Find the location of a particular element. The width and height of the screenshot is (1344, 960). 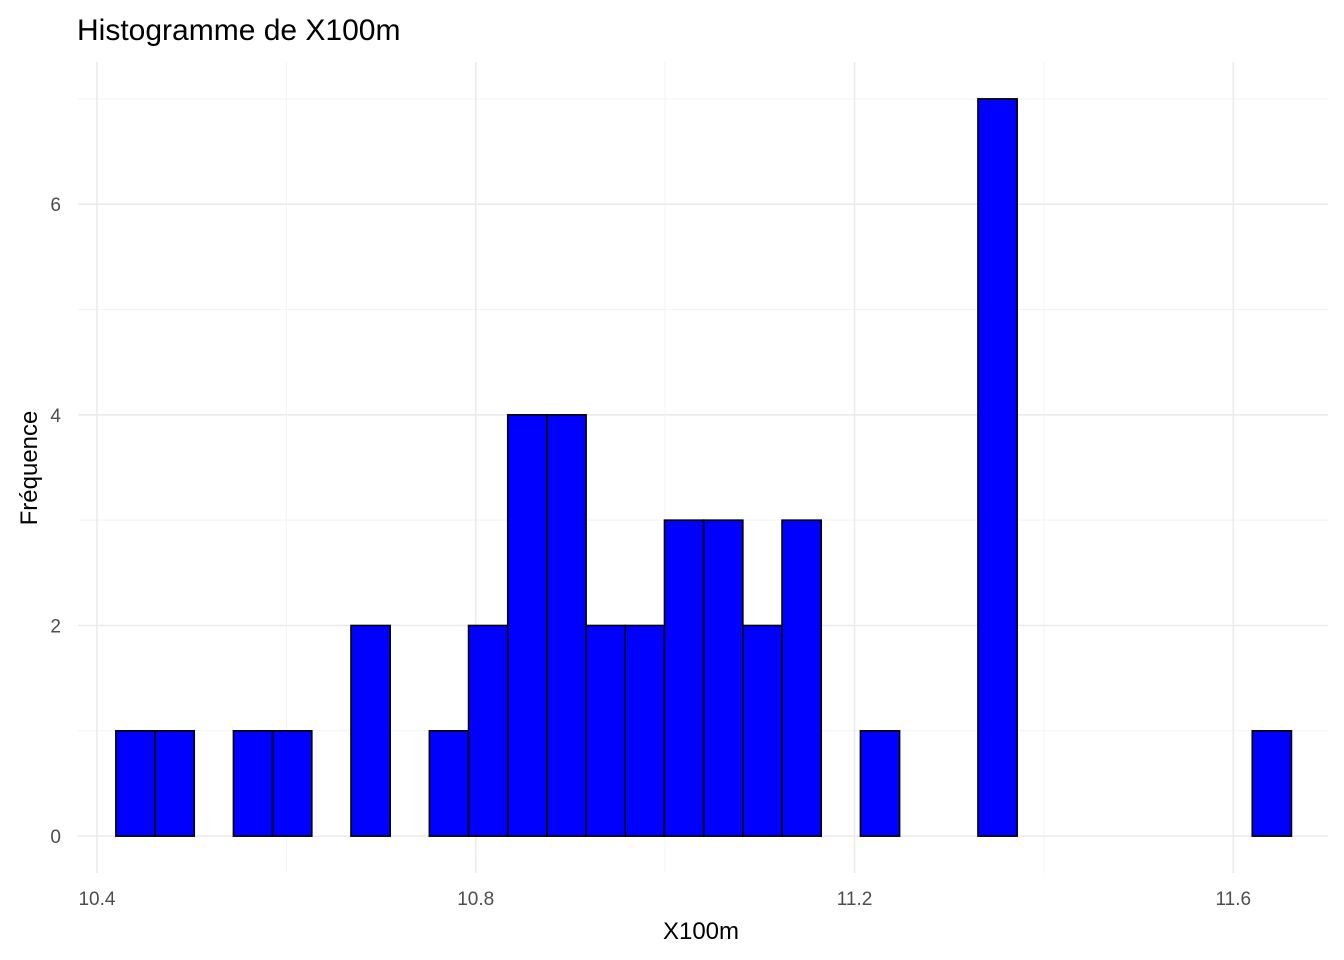

y-axis-ticks: 0 2 4 6 is located at coordinates (55, 521).